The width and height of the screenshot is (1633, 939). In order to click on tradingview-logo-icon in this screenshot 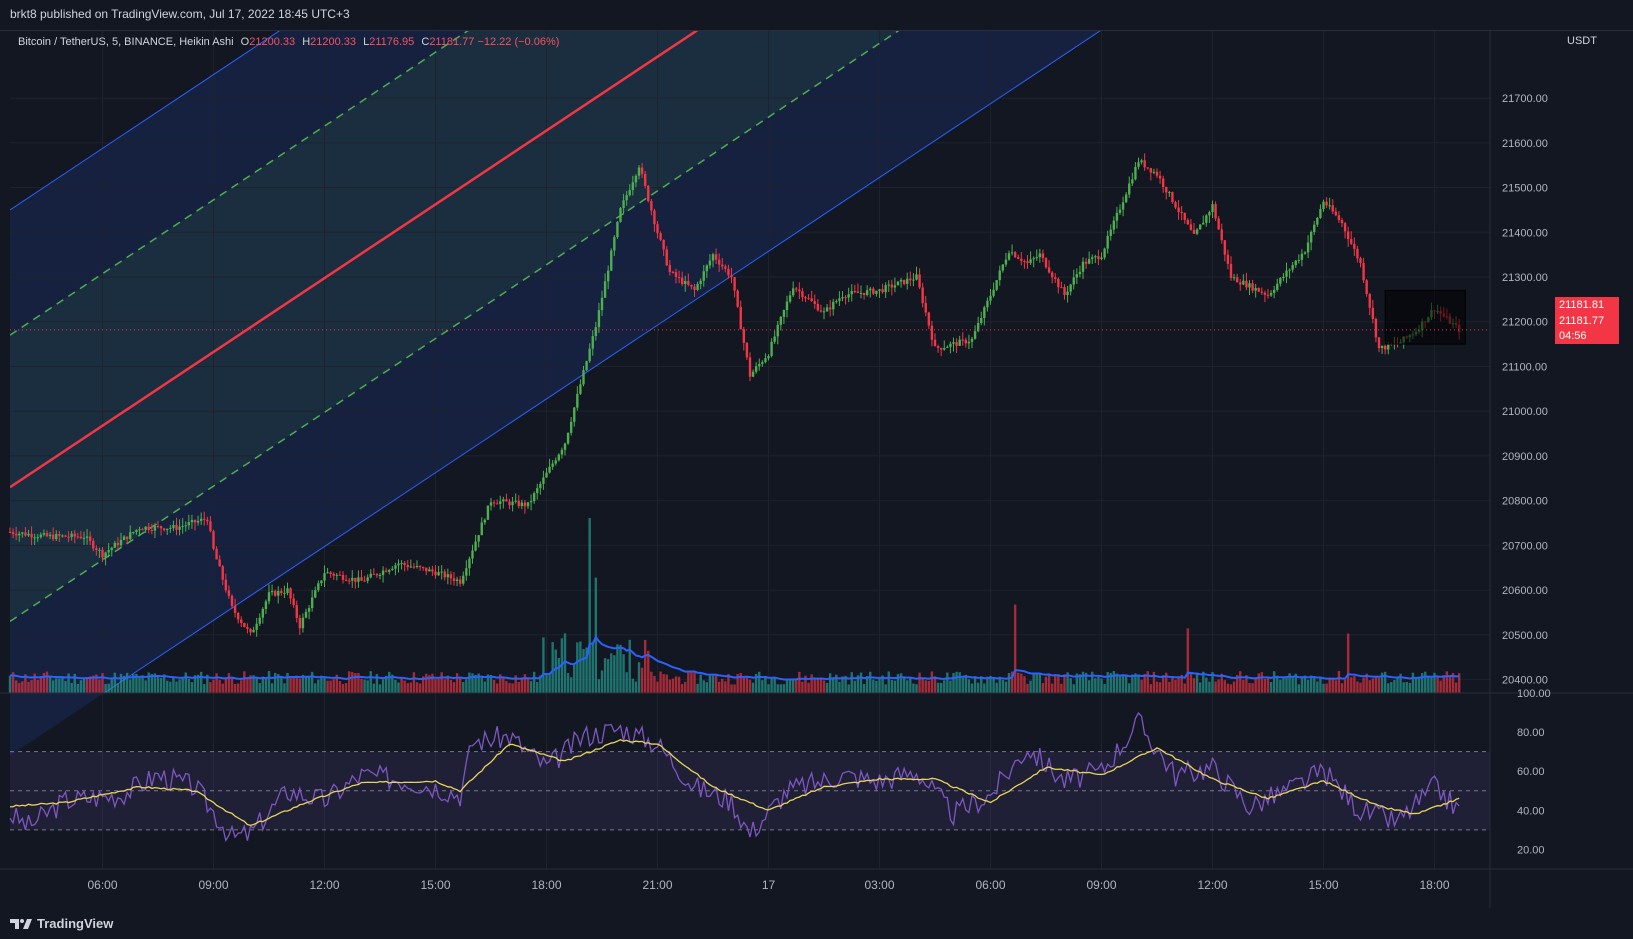, I will do `click(21, 923)`.